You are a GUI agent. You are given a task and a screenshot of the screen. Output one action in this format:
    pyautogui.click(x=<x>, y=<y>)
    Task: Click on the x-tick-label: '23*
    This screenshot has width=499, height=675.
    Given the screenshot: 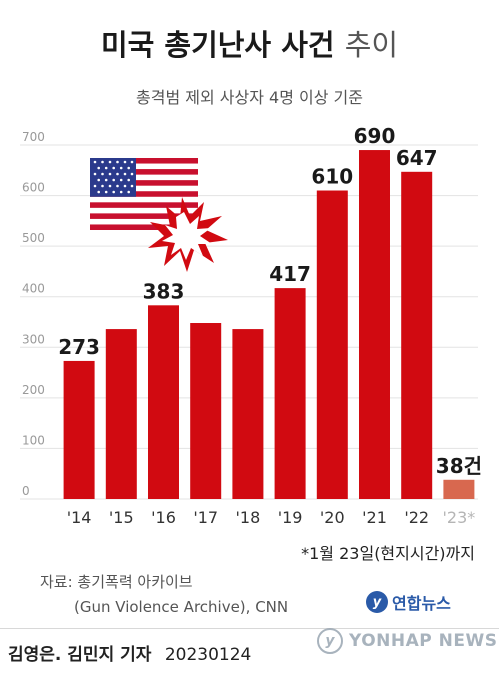 What is the action you would take?
    pyautogui.click(x=459, y=517)
    